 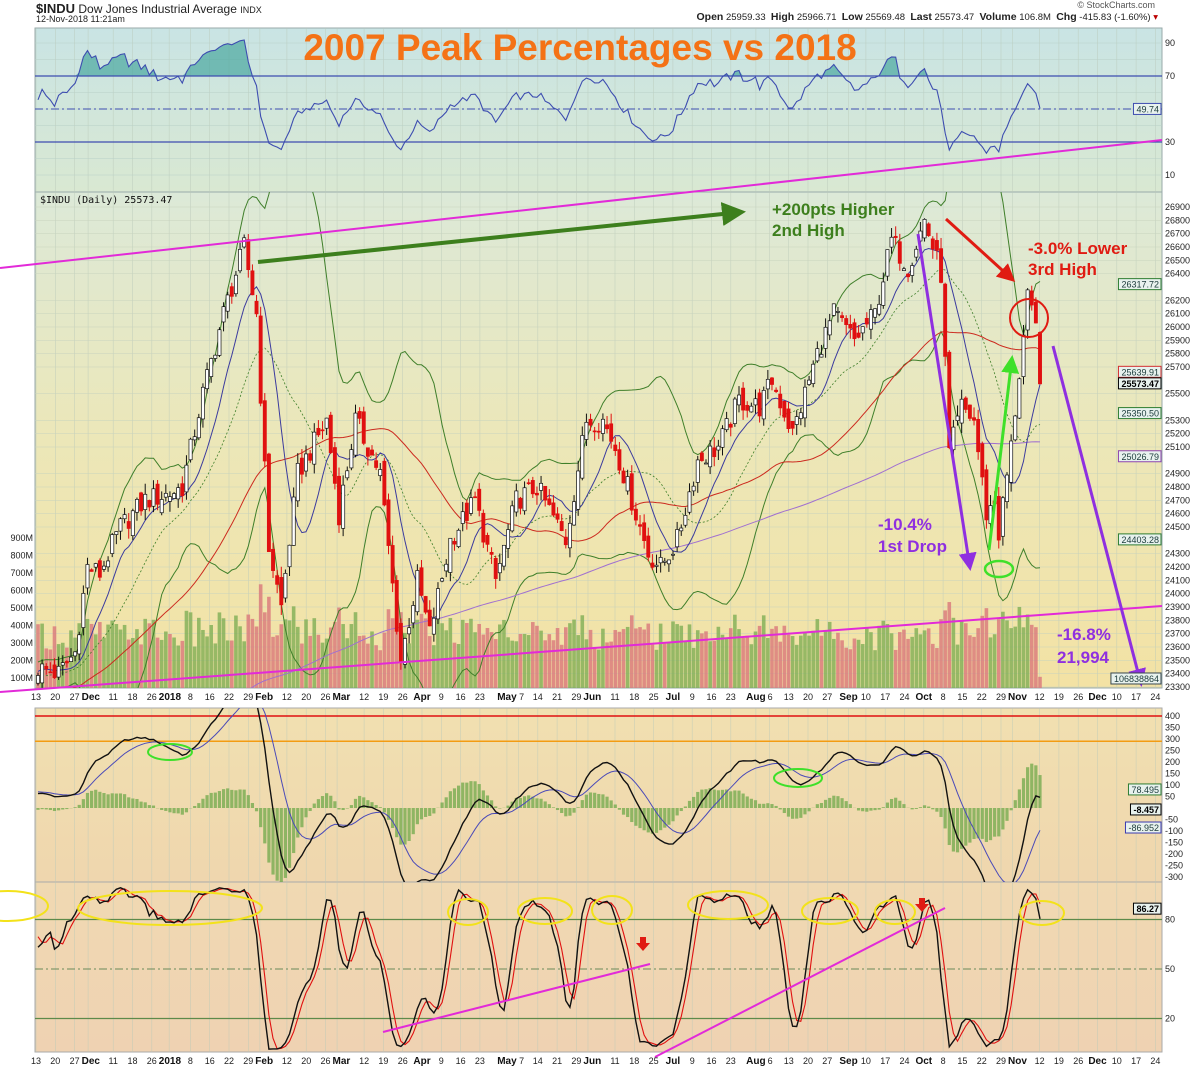 What do you see at coordinates (480, 1061) in the screenshot?
I see `x-tick-label: 23` at bounding box center [480, 1061].